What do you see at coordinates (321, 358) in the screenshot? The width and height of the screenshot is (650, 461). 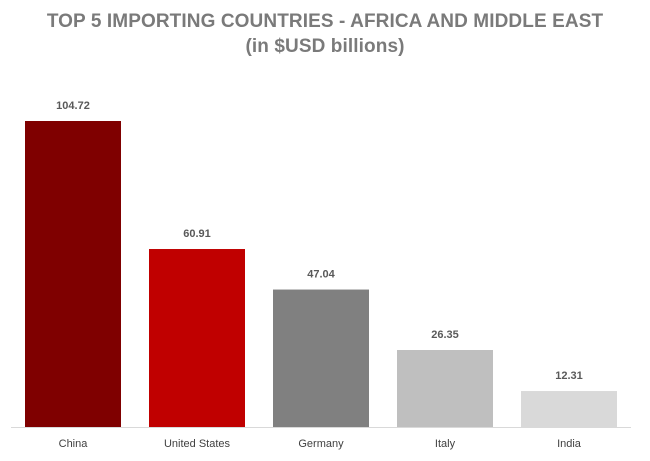 I see `bar-germany` at bounding box center [321, 358].